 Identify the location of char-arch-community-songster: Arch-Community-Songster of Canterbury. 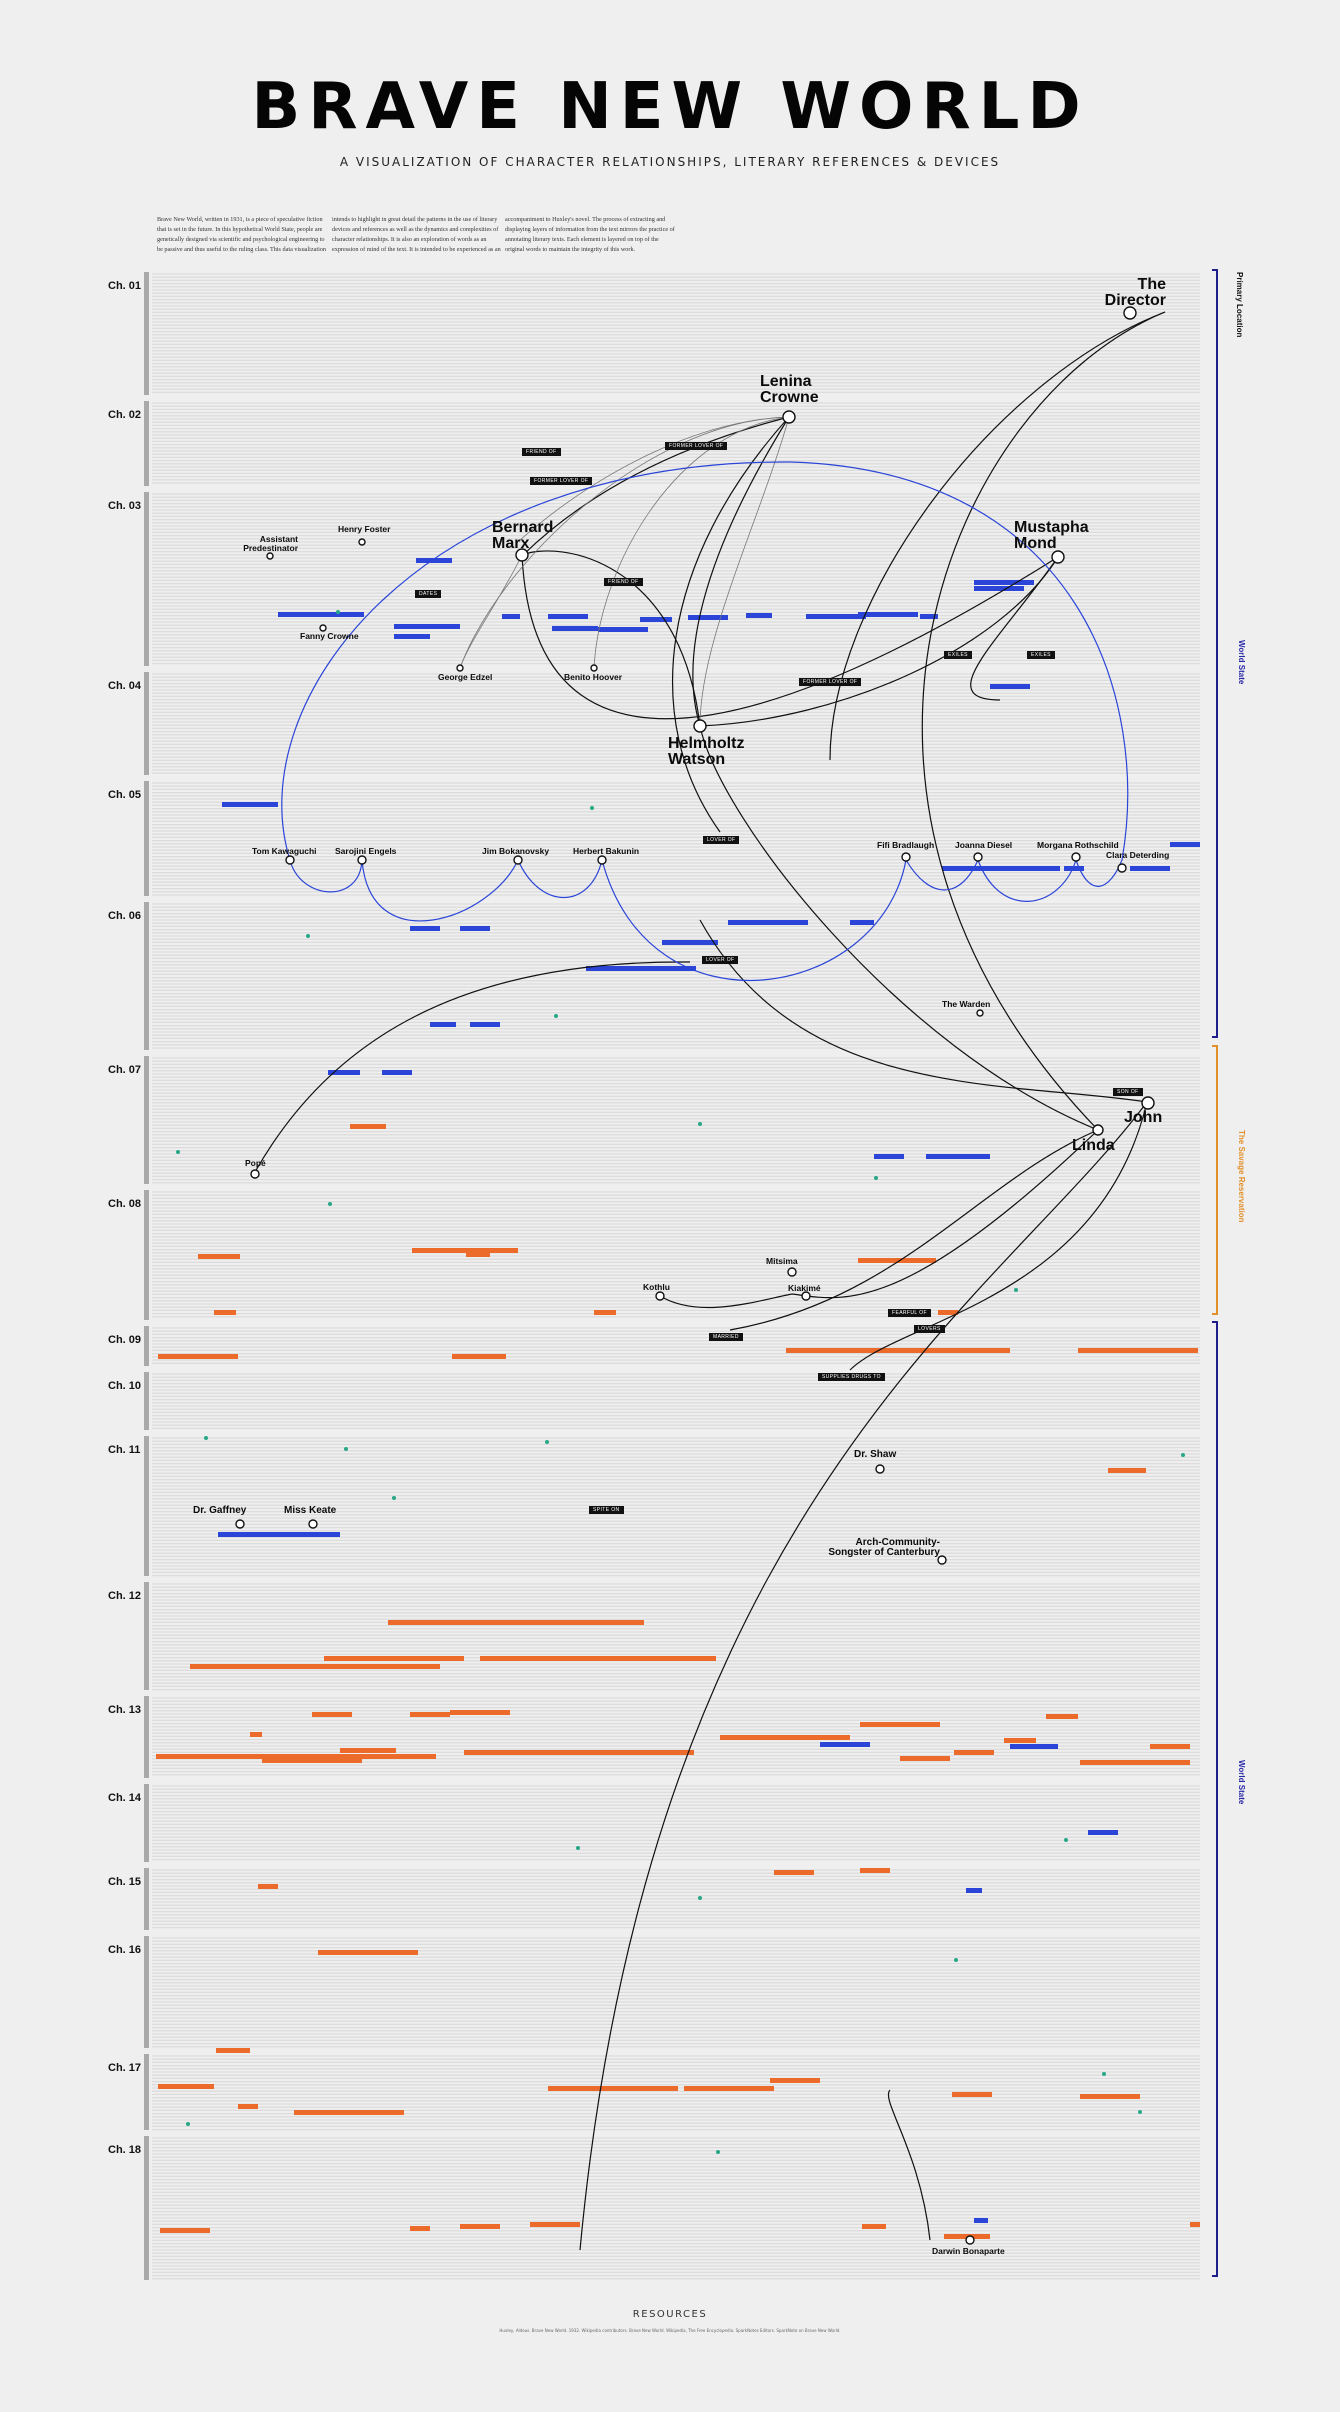
(884, 1547).